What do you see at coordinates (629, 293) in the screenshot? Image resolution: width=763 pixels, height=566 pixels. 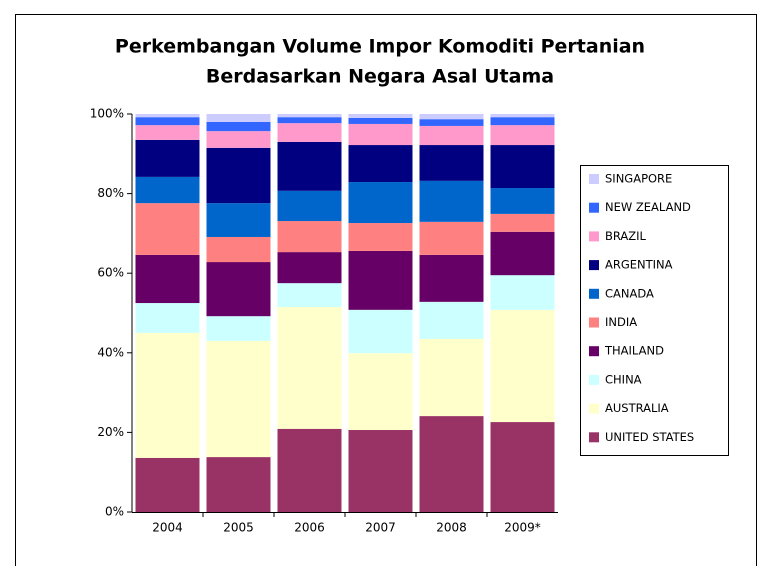 I see `legend-label: CANADA` at bounding box center [629, 293].